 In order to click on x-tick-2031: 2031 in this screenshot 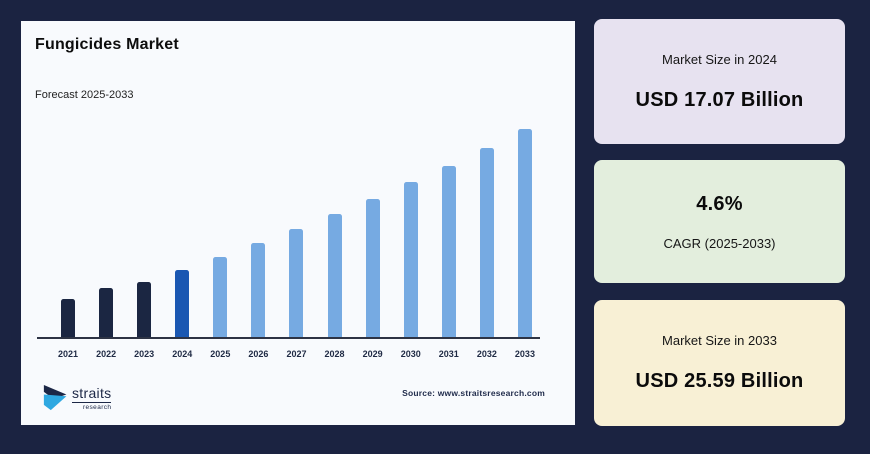, I will do `click(448, 354)`.